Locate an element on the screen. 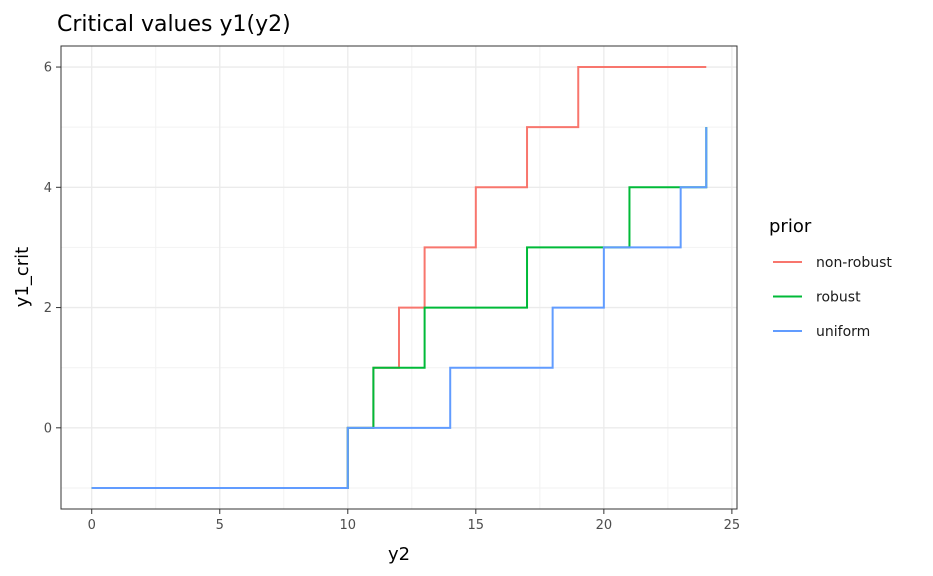  x-axis-title: y2 is located at coordinates (399, 554).